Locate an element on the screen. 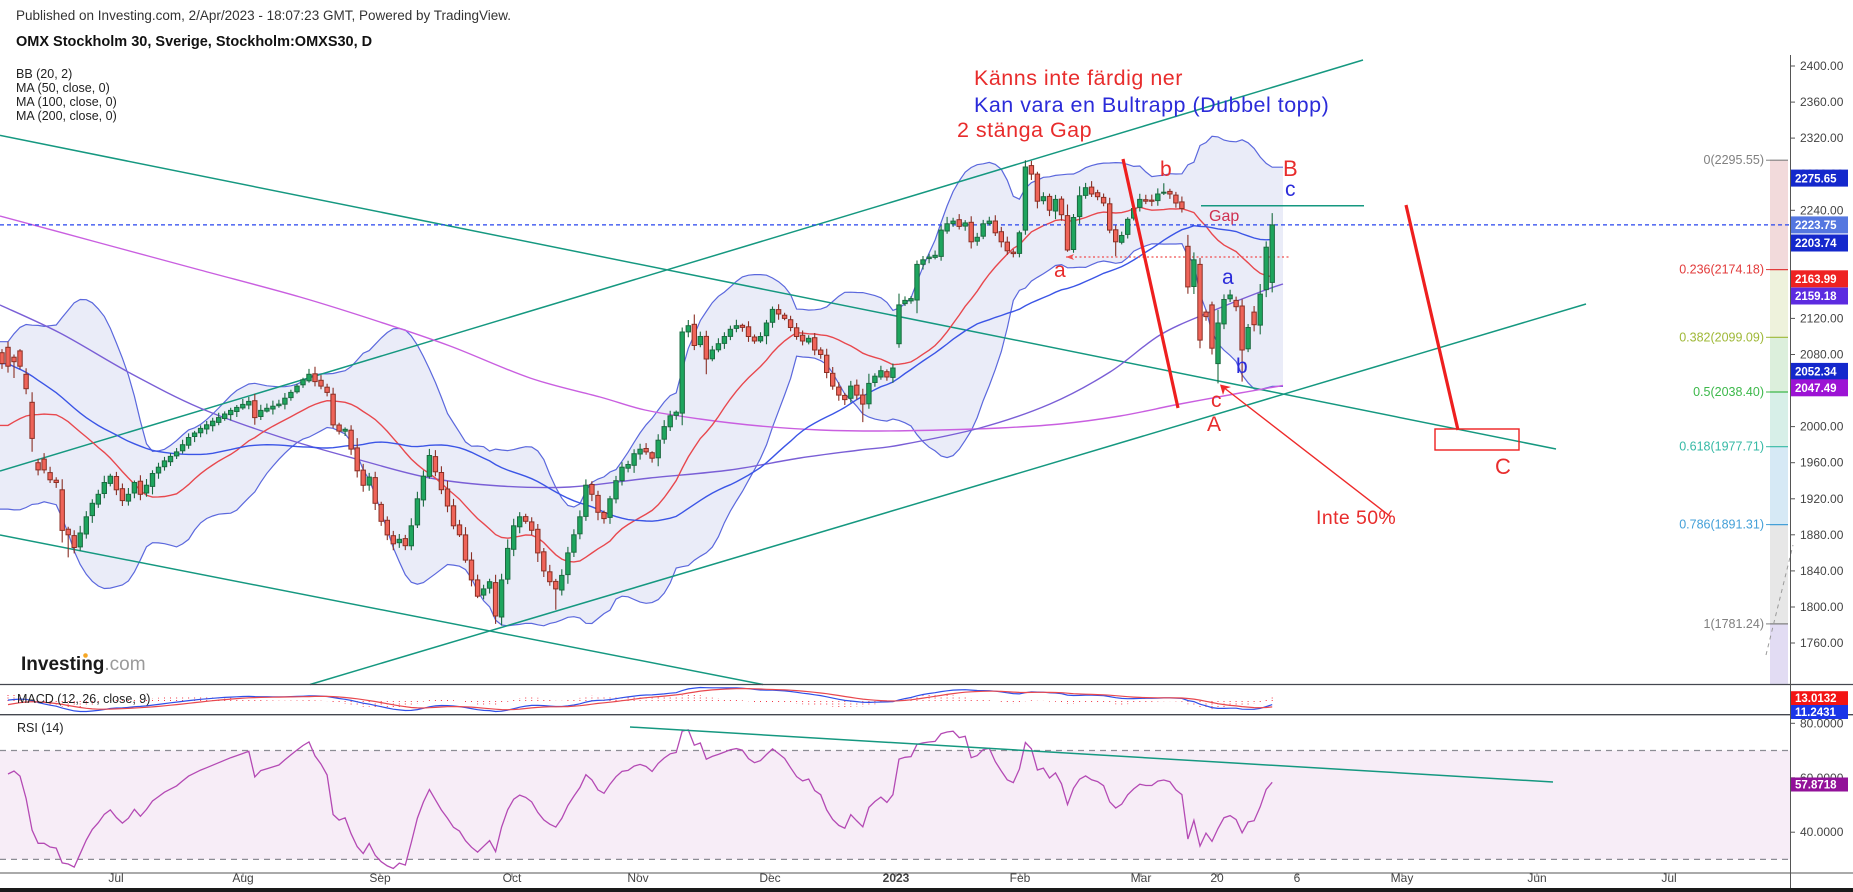  svg-text: 1880.00 is located at coordinates (1822, 535).